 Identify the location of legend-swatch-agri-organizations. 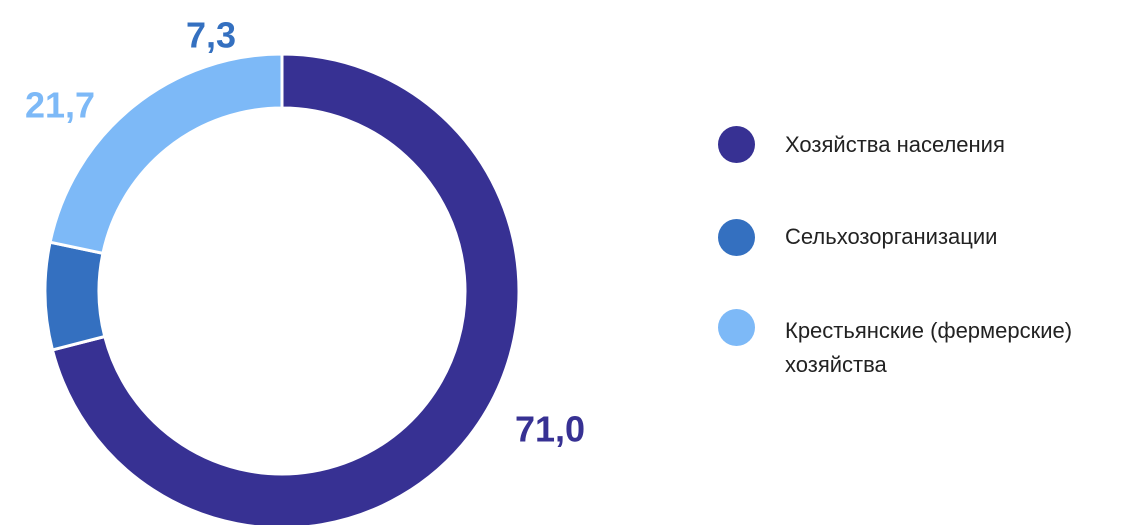
(736, 237).